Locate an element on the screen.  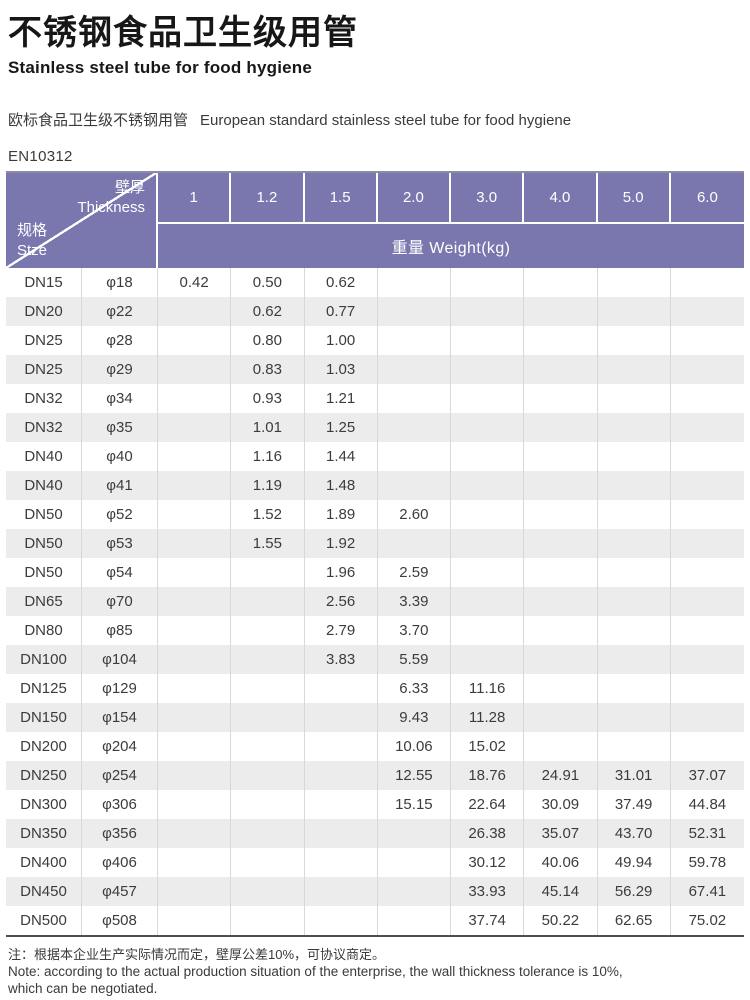
table-row: DN200 φ204 10.06 15.02 is located at coordinates (375, 747).